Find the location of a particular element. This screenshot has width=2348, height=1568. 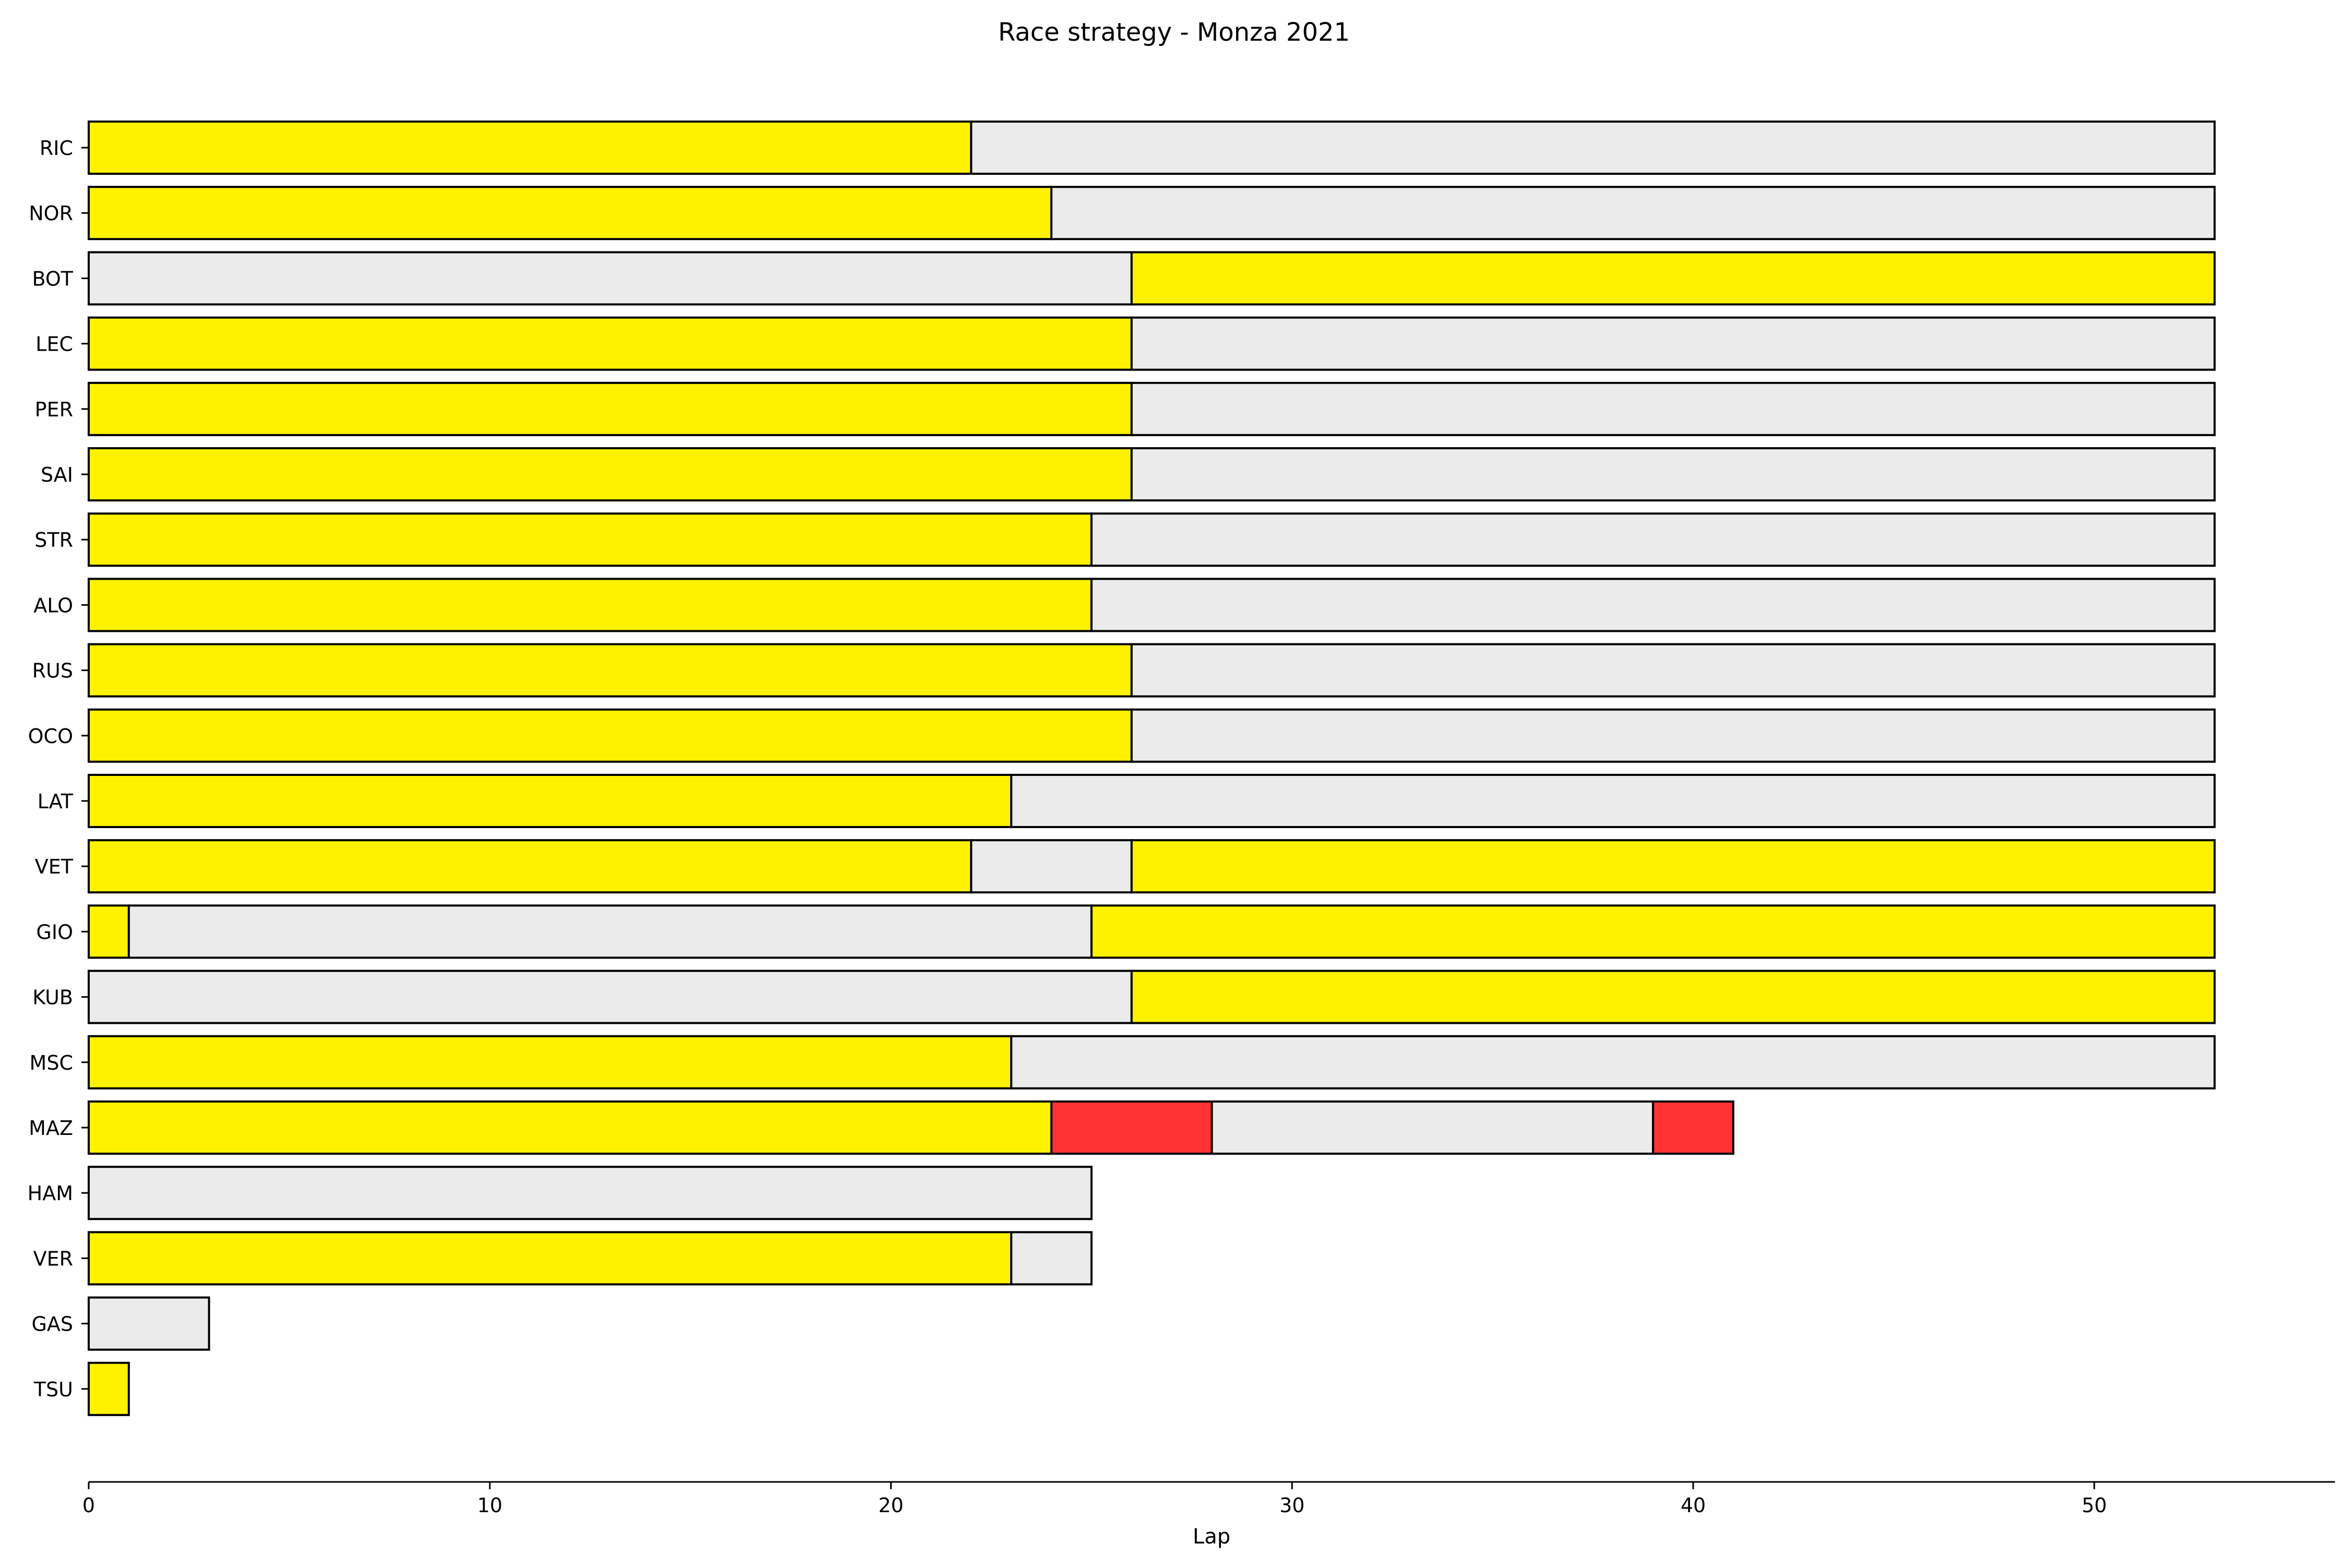

y-tick-label-ham: HAM is located at coordinates (50, 1193).